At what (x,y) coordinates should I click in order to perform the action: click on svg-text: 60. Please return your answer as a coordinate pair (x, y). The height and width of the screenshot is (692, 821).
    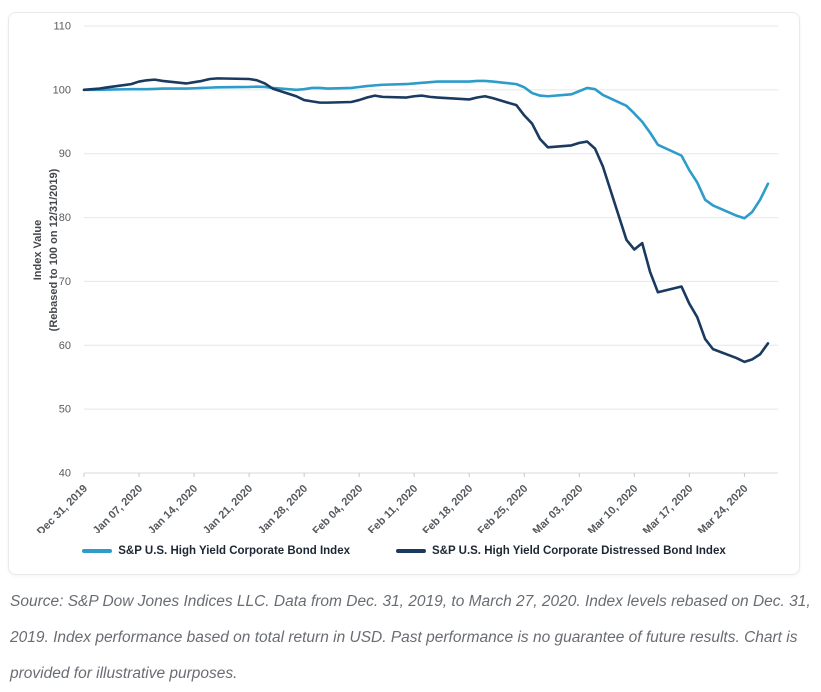
    Looking at the image, I should click on (65, 346).